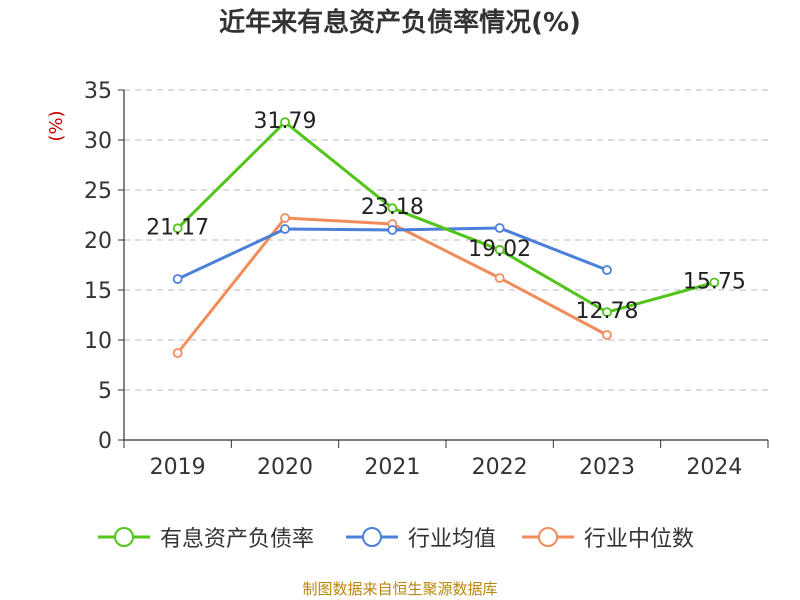 The width and height of the screenshot is (800, 600). Describe the element at coordinates (98, 341) in the screenshot. I see `y-tick-label: 10` at that location.